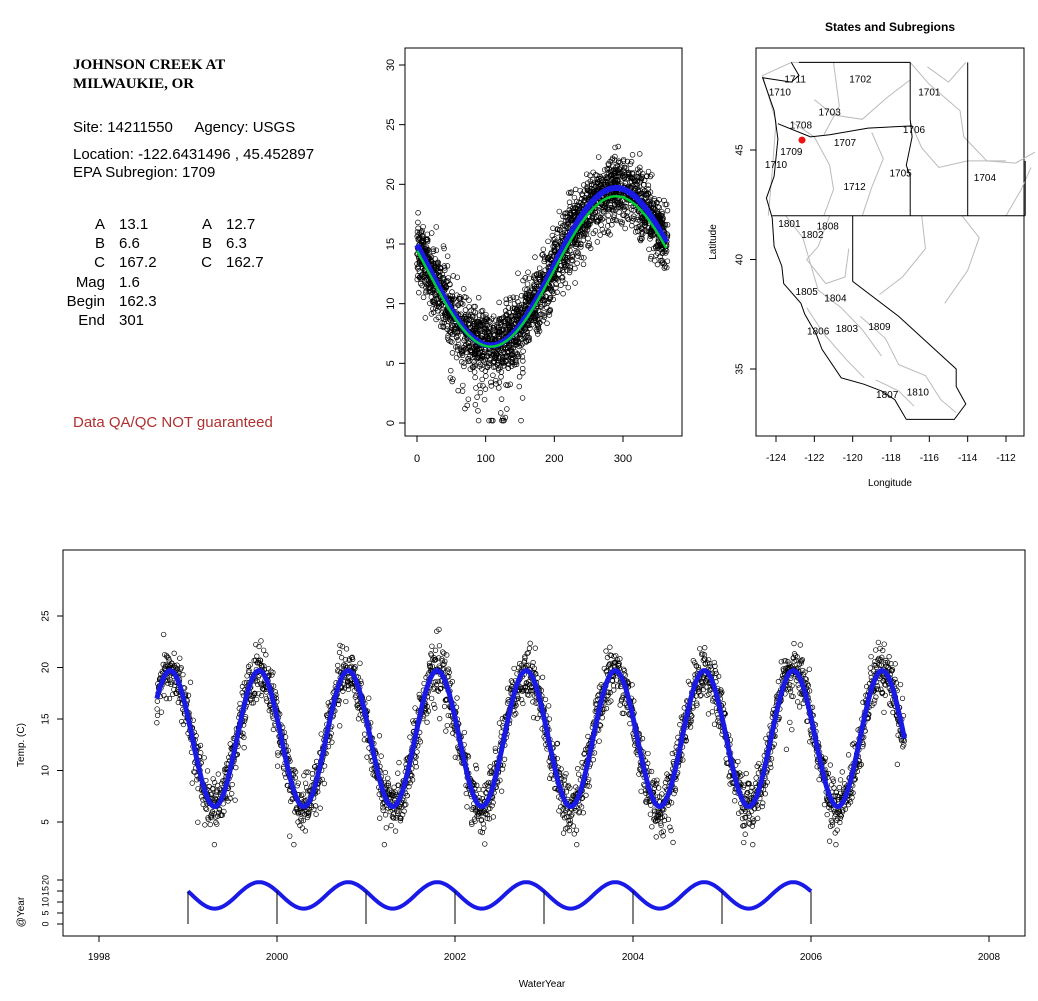  I want to click on y2-tick-label: 15, so click(45, 891).